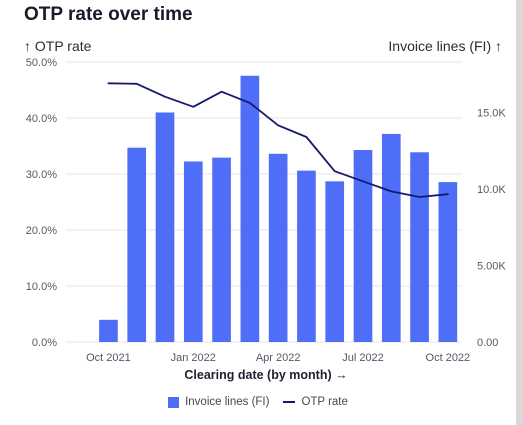 The image size is (523, 425). What do you see at coordinates (448, 358) in the screenshot?
I see `x-tick-label: Oct 2022` at bounding box center [448, 358].